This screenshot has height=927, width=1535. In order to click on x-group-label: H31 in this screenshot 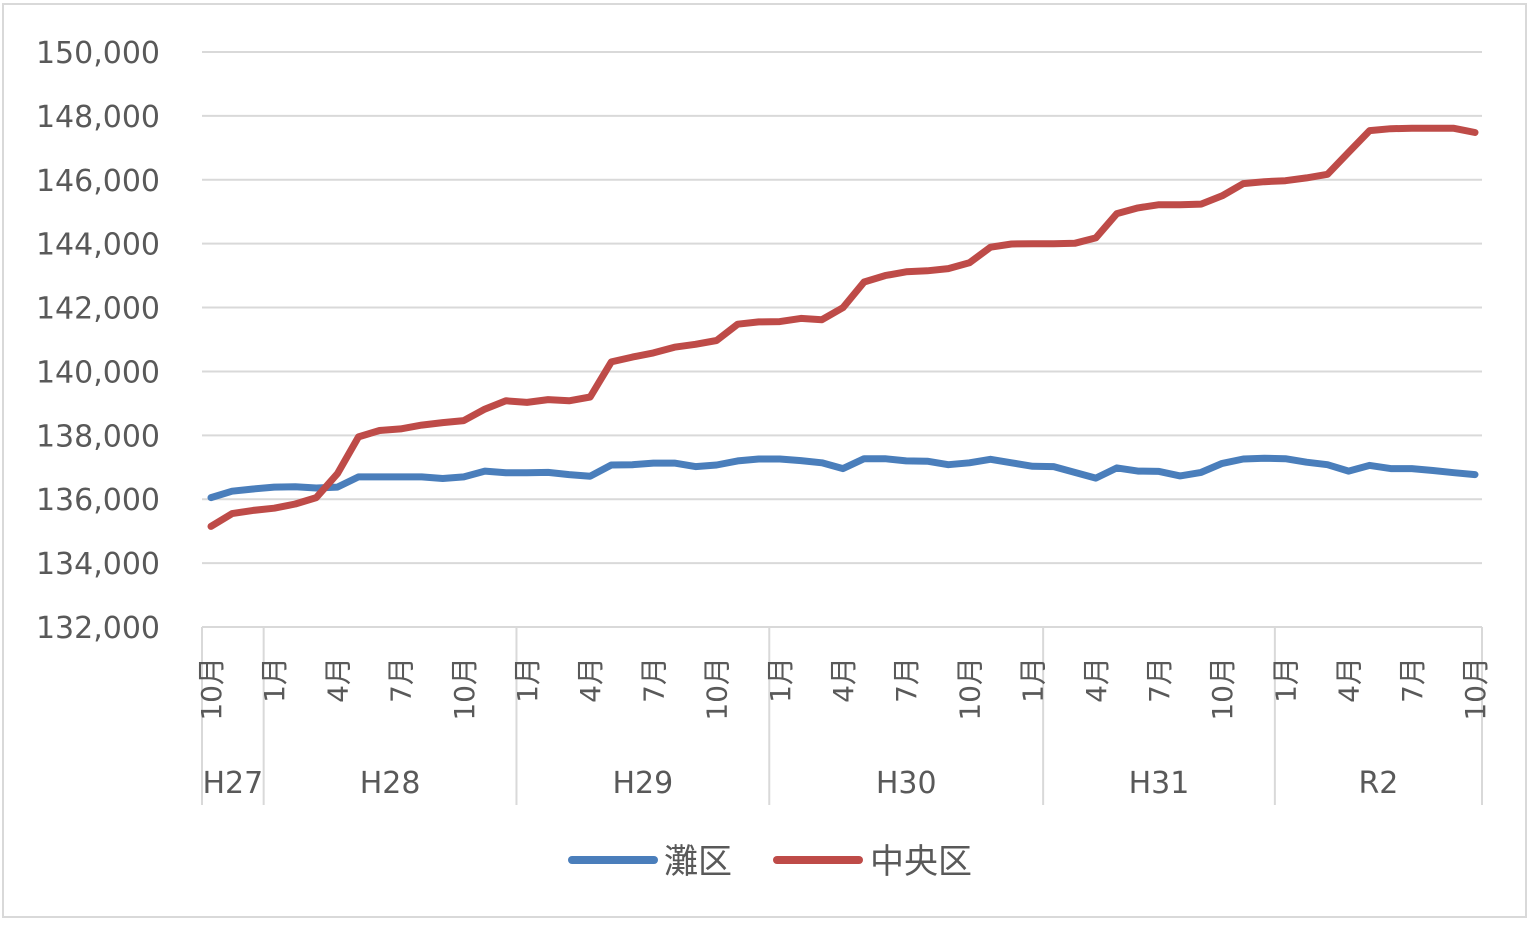, I will do `click(1159, 783)`.